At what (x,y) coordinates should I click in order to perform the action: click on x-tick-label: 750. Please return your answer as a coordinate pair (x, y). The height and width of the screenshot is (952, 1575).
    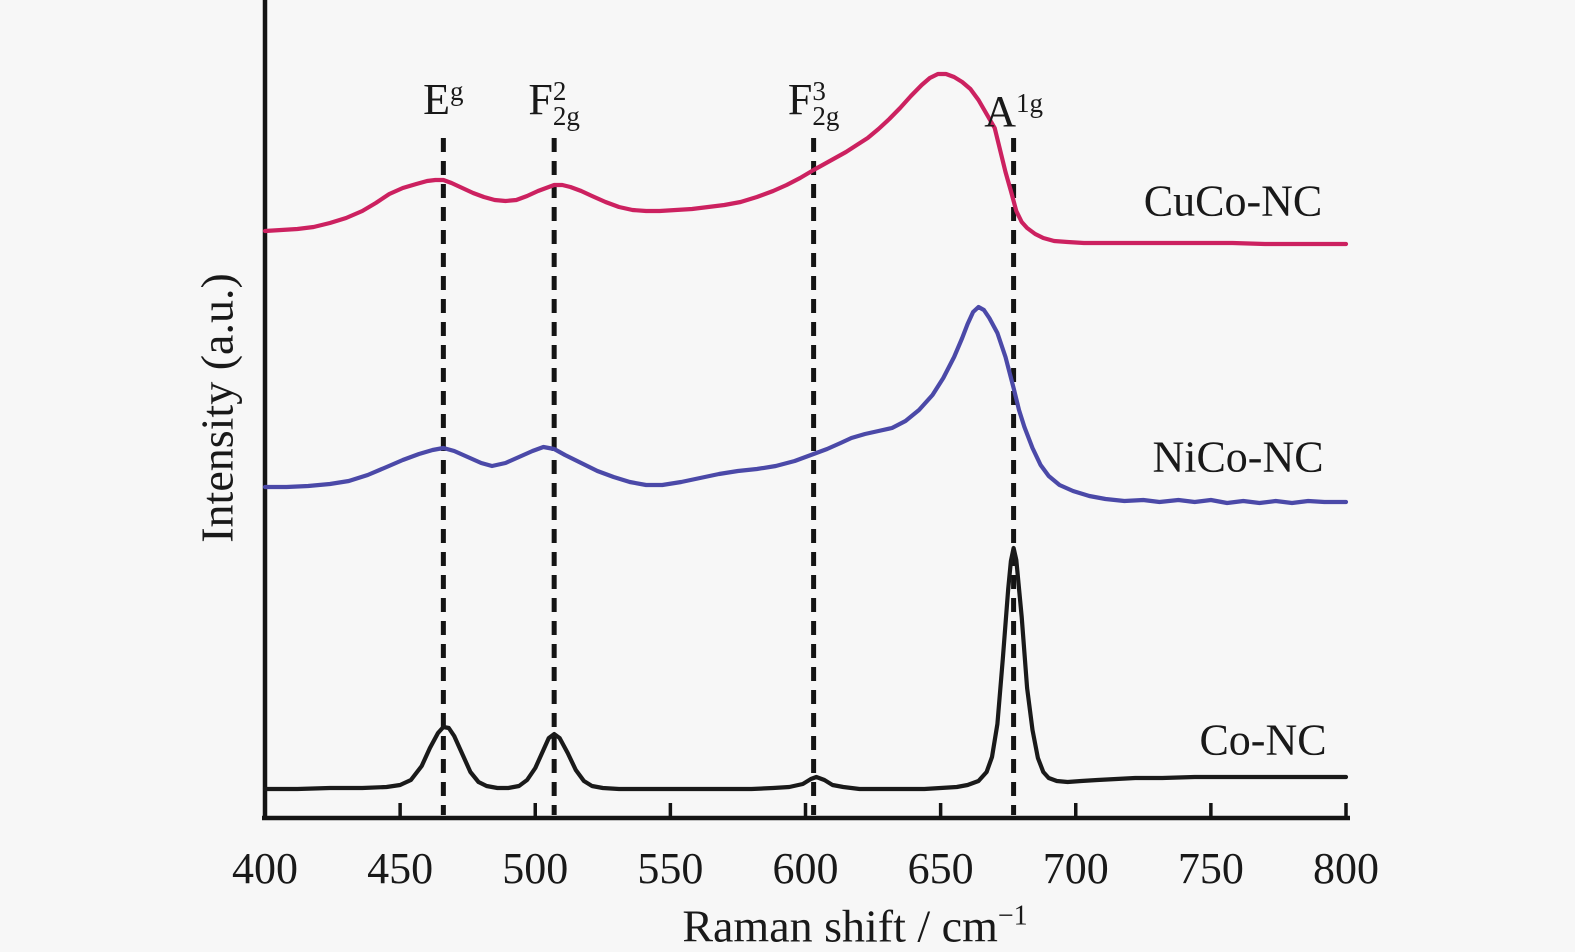
    Looking at the image, I should click on (1210, 868).